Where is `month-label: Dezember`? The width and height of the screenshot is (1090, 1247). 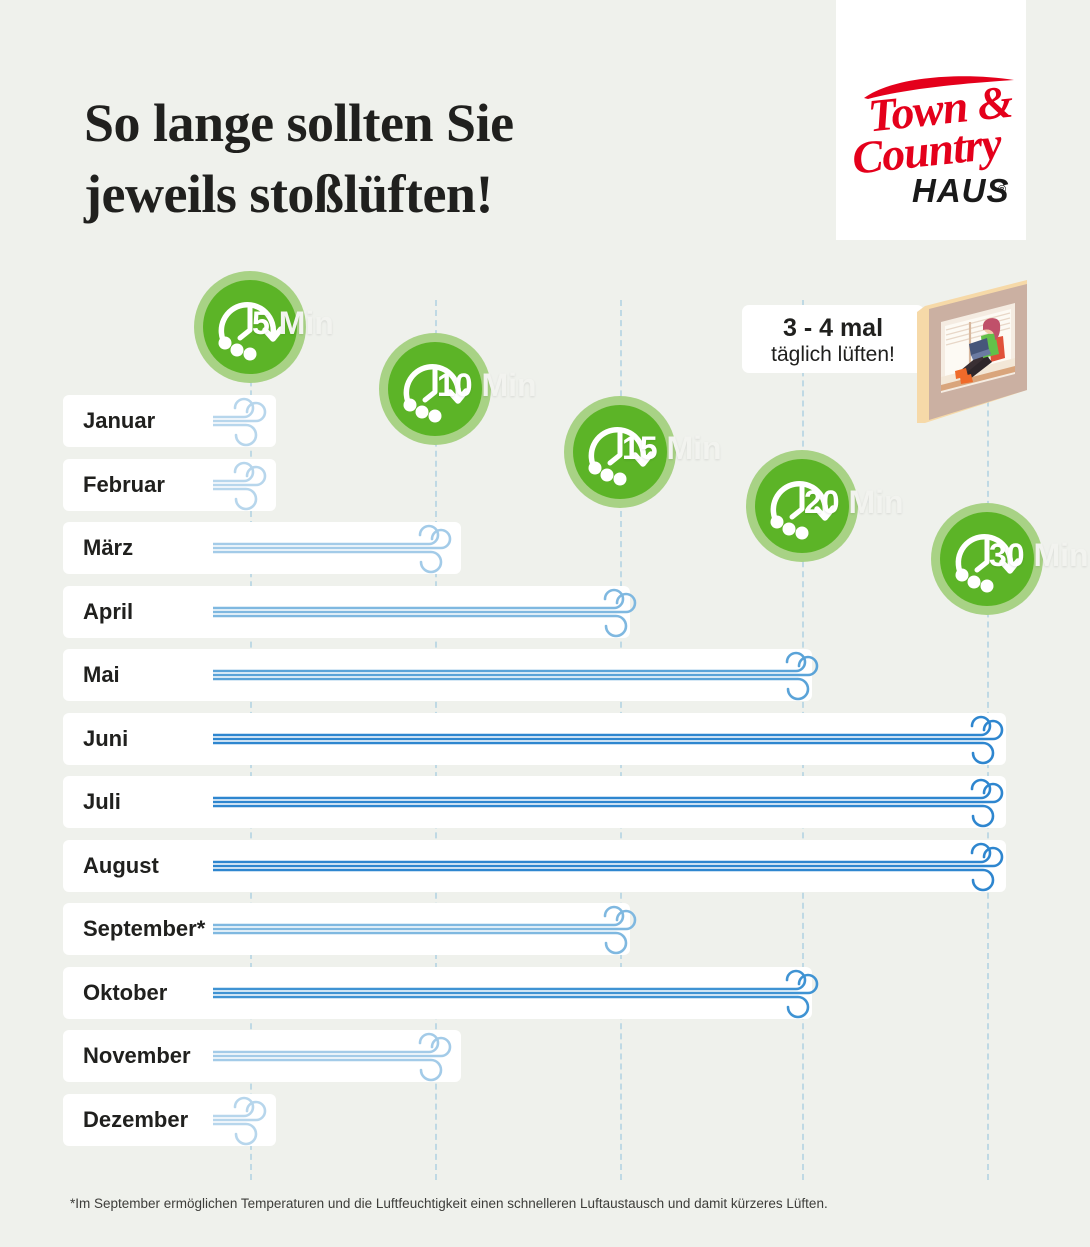
month-label: Dezember is located at coordinates (136, 1119).